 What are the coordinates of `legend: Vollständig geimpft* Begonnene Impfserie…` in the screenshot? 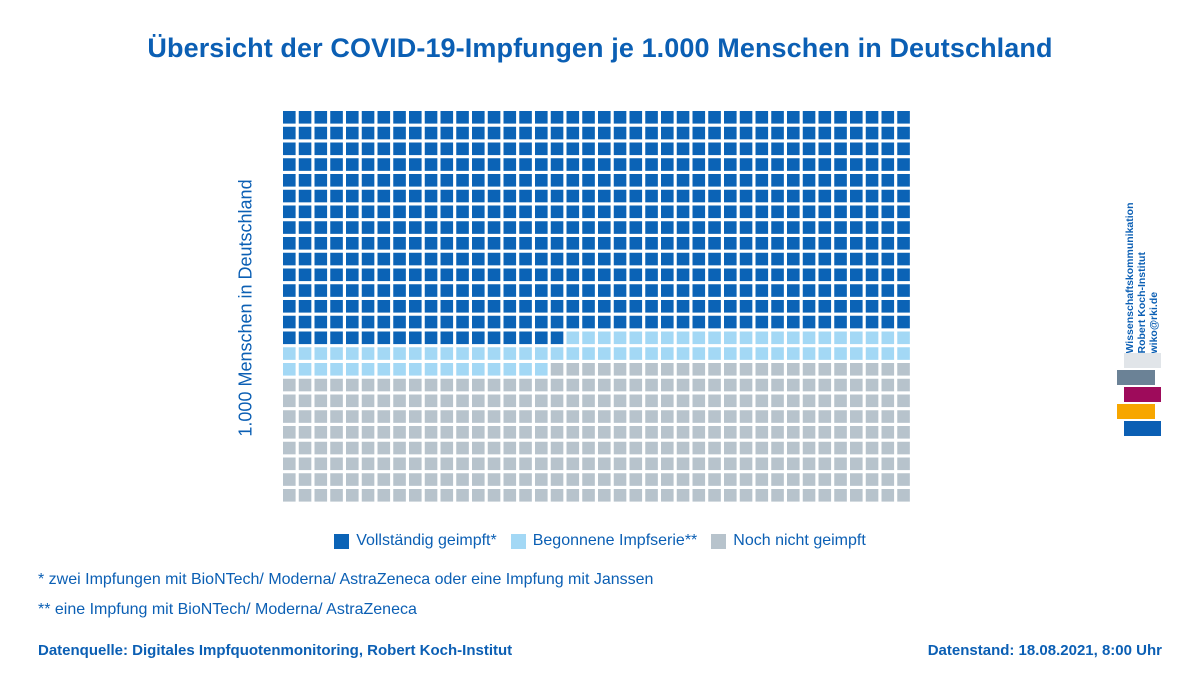 It's located at (600, 541).